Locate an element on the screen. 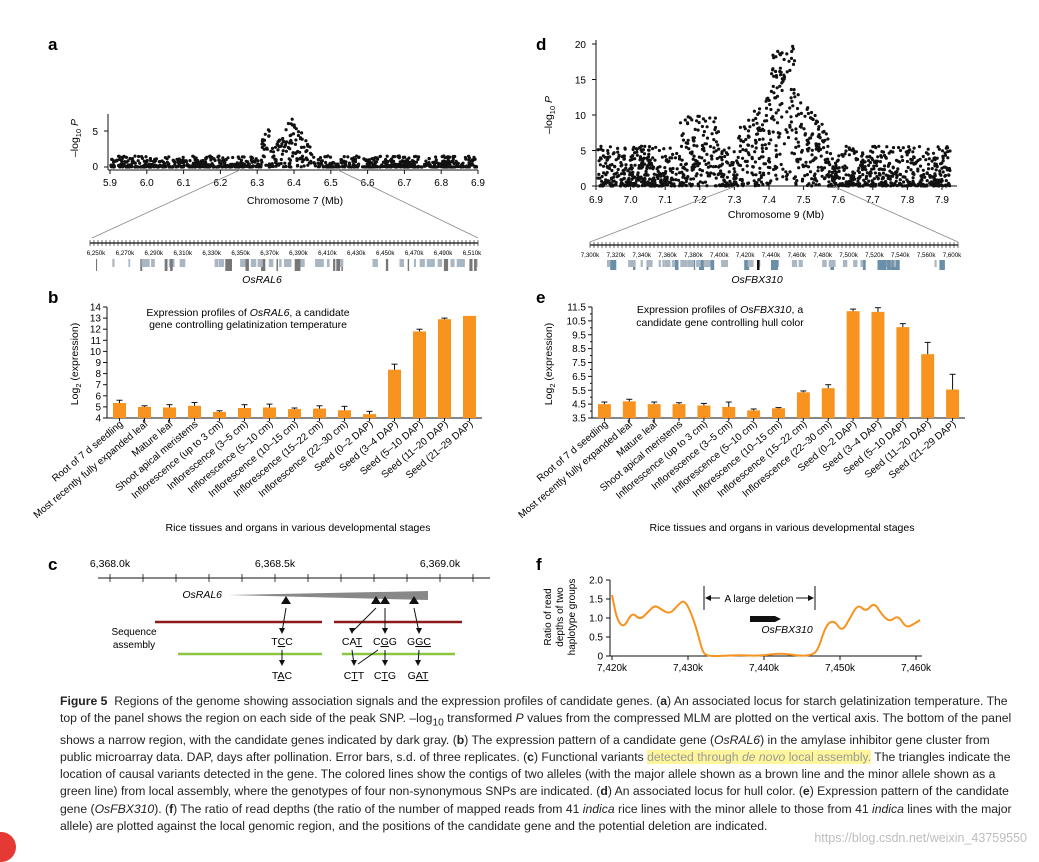 The width and height of the screenshot is (1039, 862). d-xtick-label: 7.8 is located at coordinates (907, 200).